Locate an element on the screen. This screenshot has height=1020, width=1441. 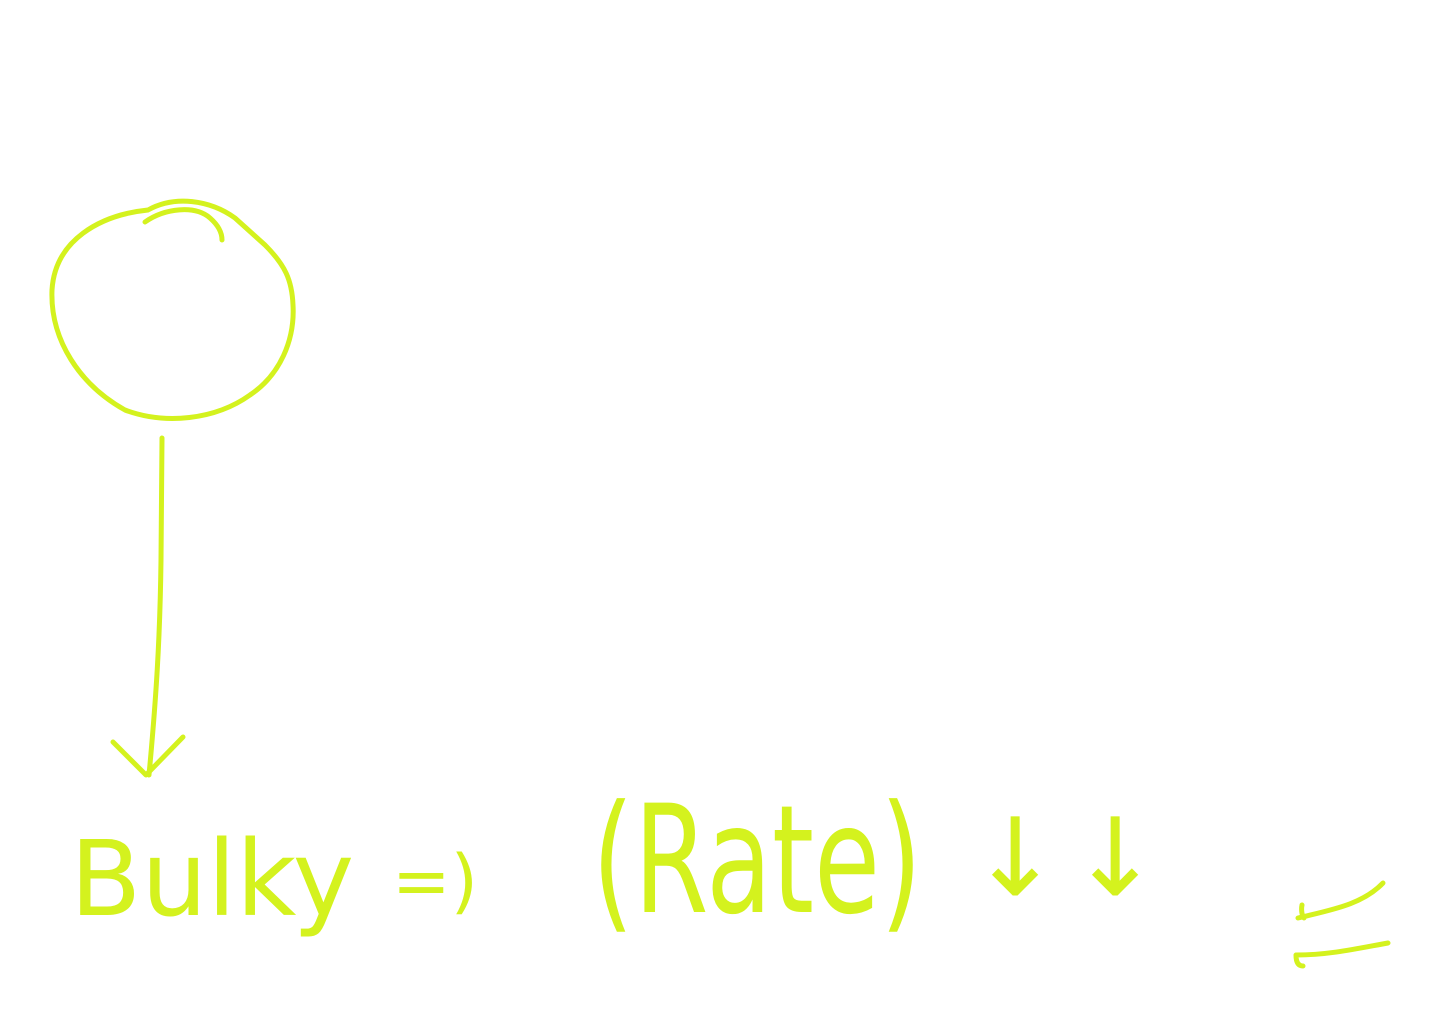
down-arrow-2: ↓ is located at coordinates (1115, 858).